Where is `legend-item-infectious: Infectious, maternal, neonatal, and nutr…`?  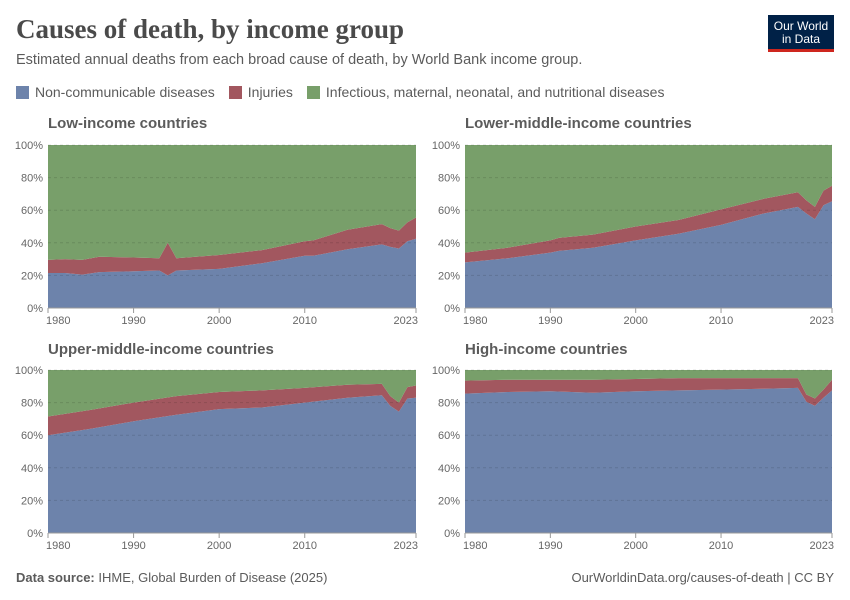 legend-item-infectious: Infectious, maternal, neonatal, and nutr… is located at coordinates (485, 92).